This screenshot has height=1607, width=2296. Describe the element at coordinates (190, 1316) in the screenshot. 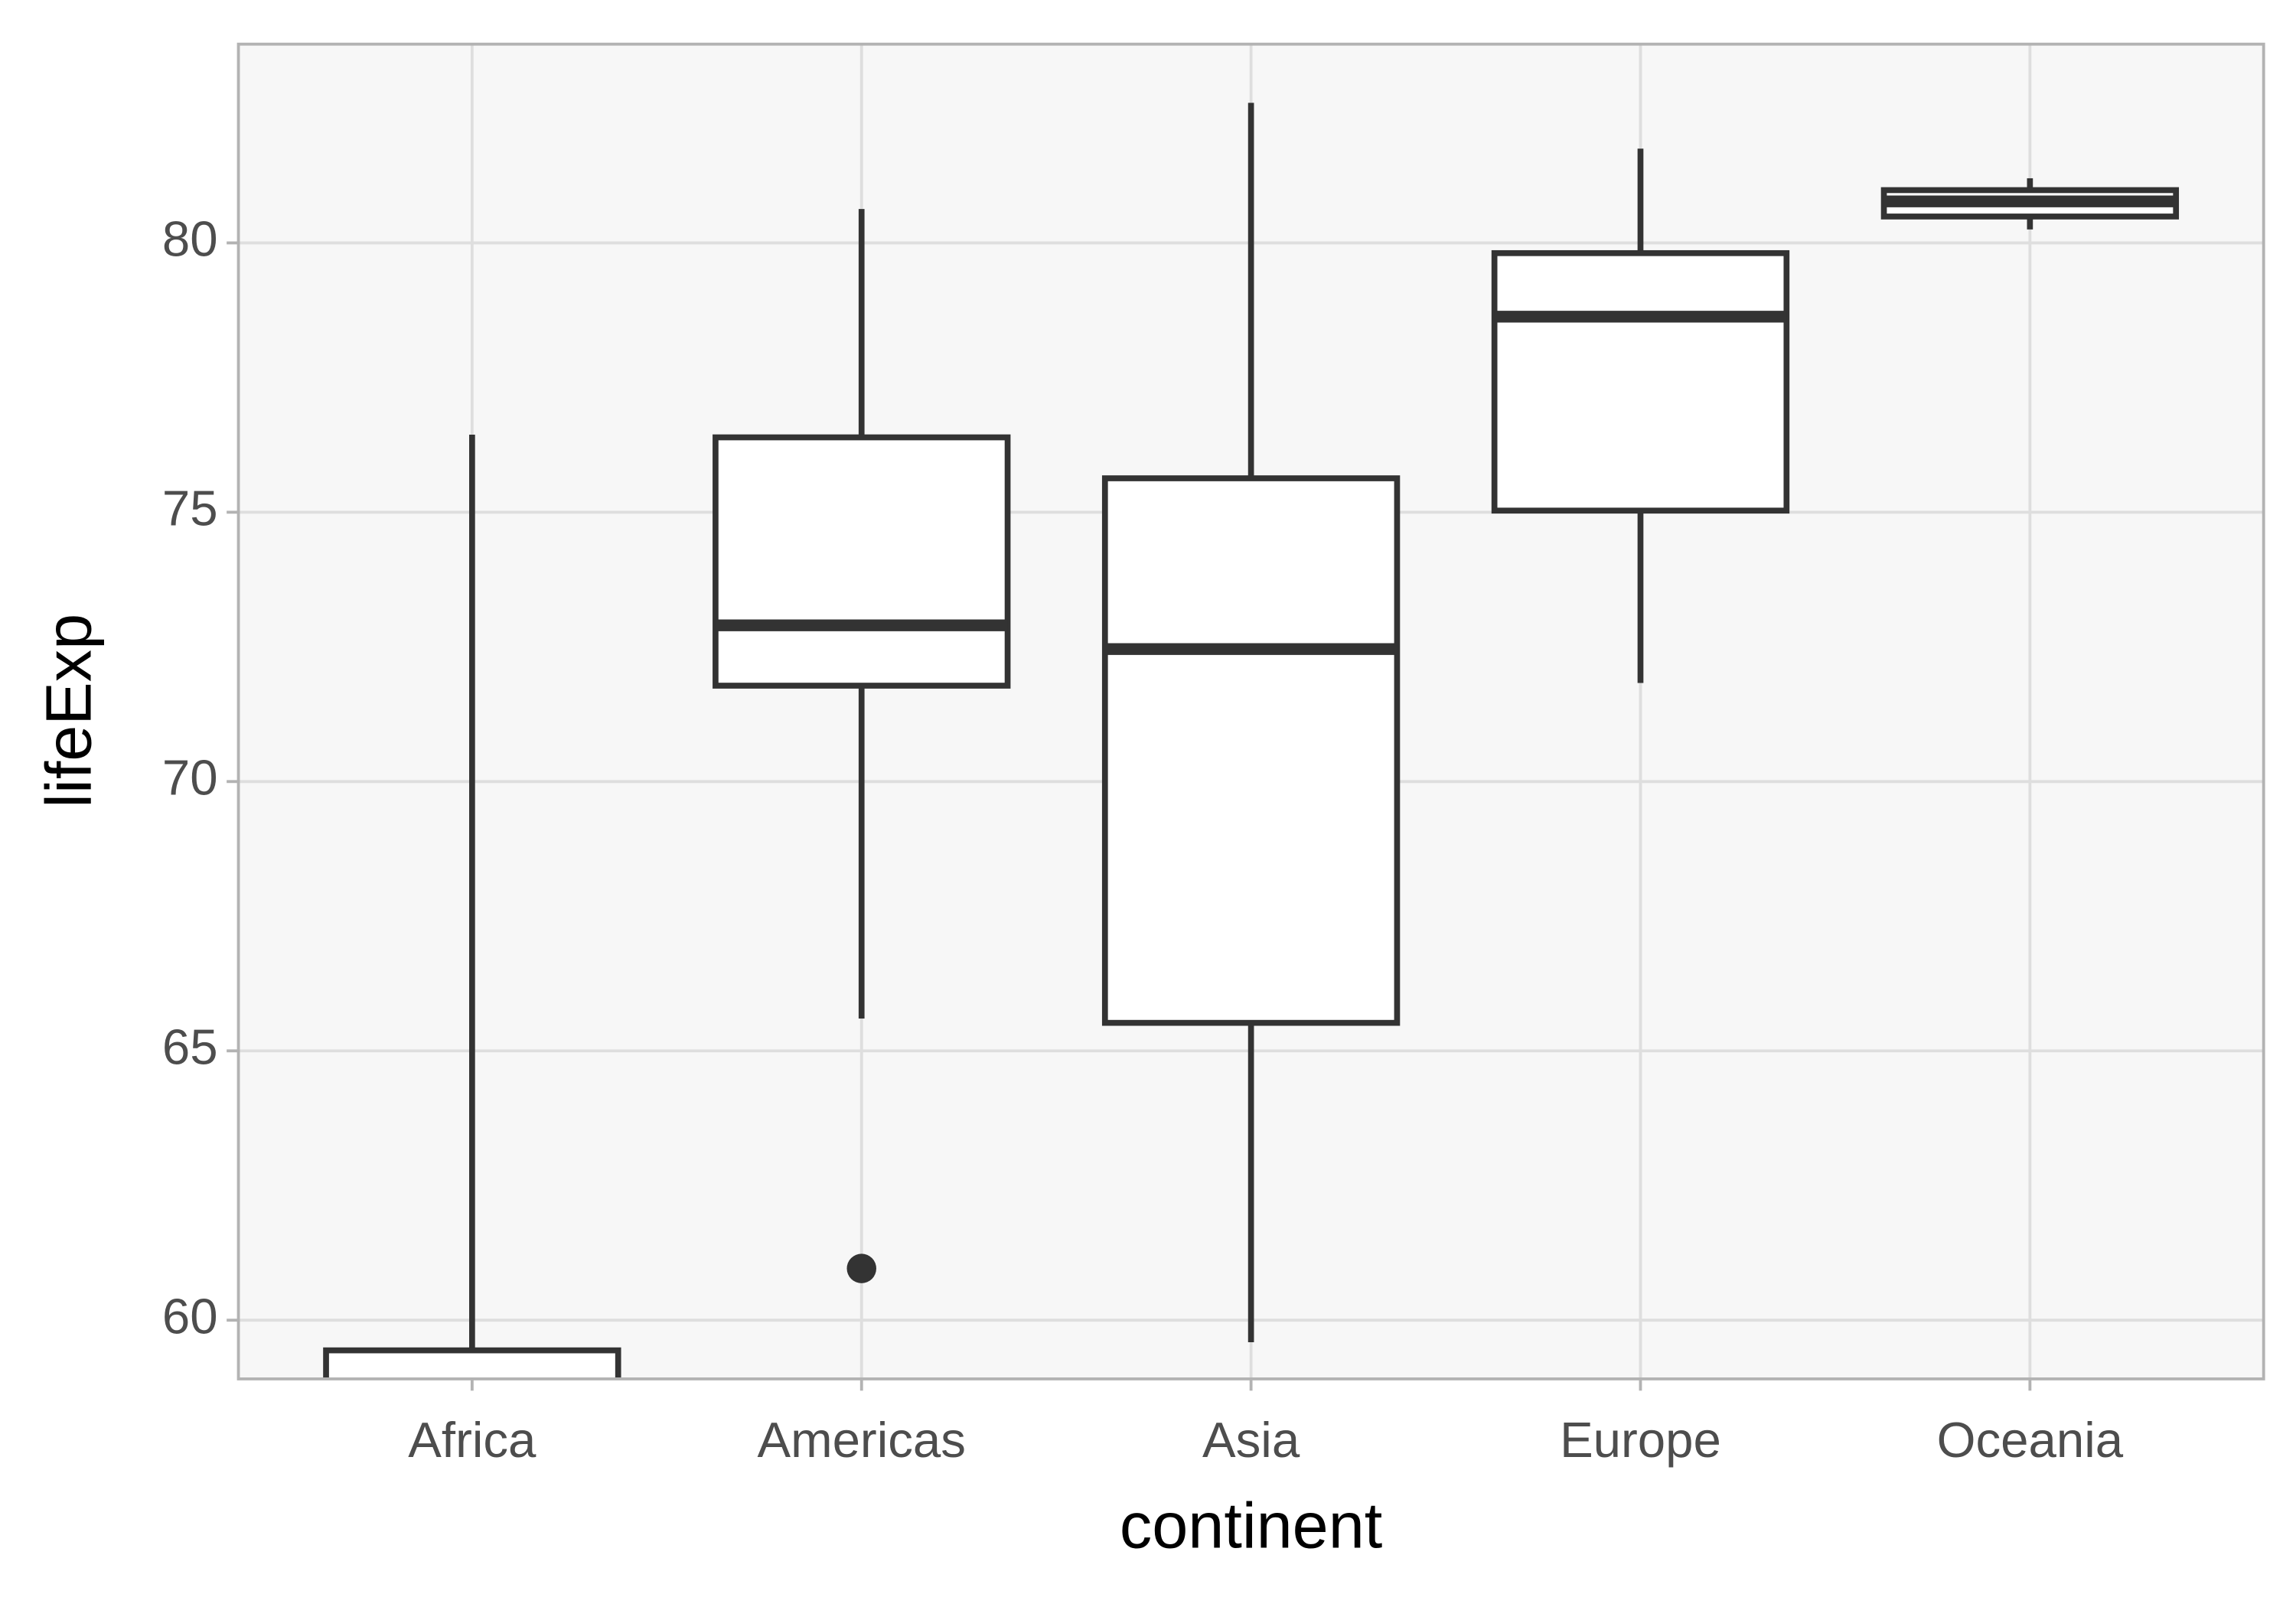

I see `y-tick-label: 60` at that location.